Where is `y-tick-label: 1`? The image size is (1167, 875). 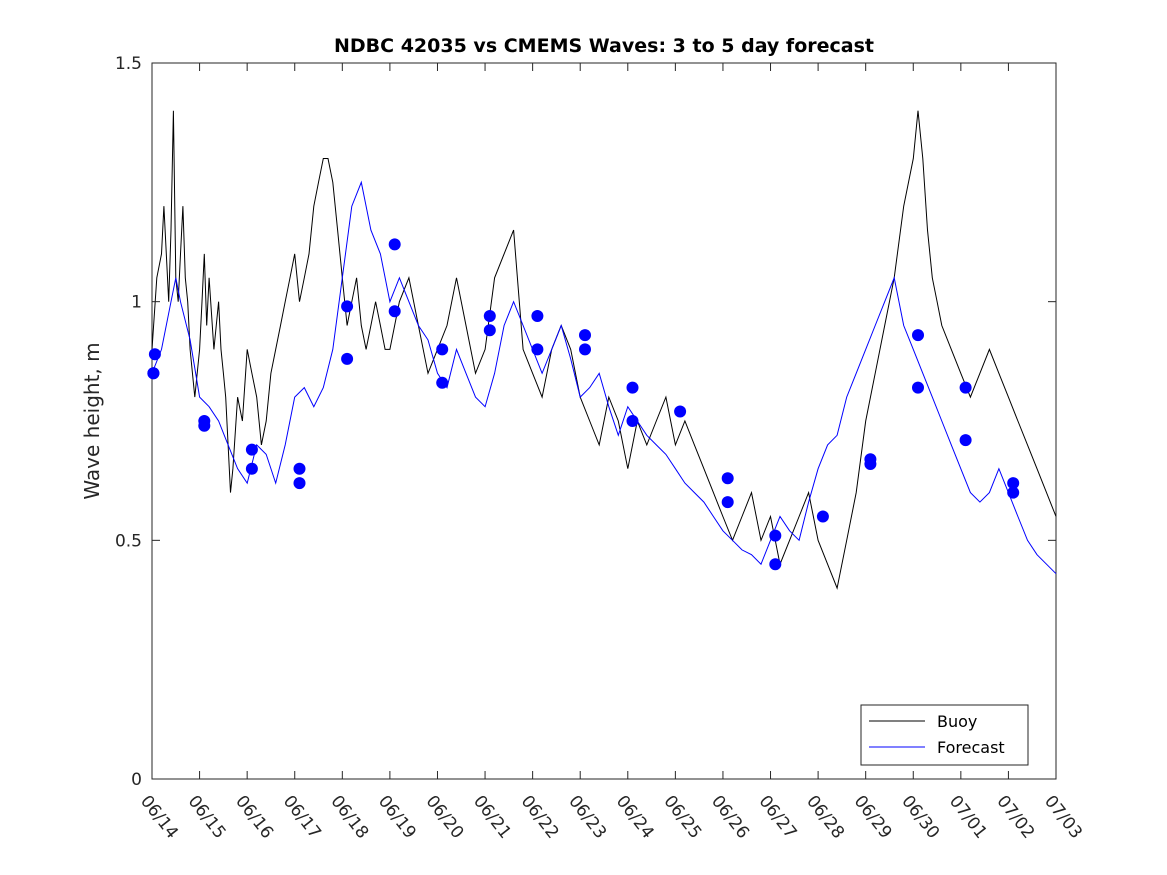 y-tick-label: 1 is located at coordinates (136, 303).